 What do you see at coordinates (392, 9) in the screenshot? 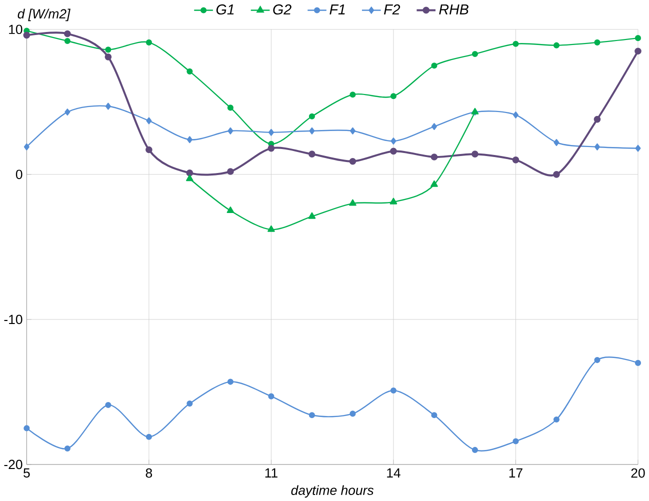
I see `legend-label: F2` at bounding box center [392, 9].